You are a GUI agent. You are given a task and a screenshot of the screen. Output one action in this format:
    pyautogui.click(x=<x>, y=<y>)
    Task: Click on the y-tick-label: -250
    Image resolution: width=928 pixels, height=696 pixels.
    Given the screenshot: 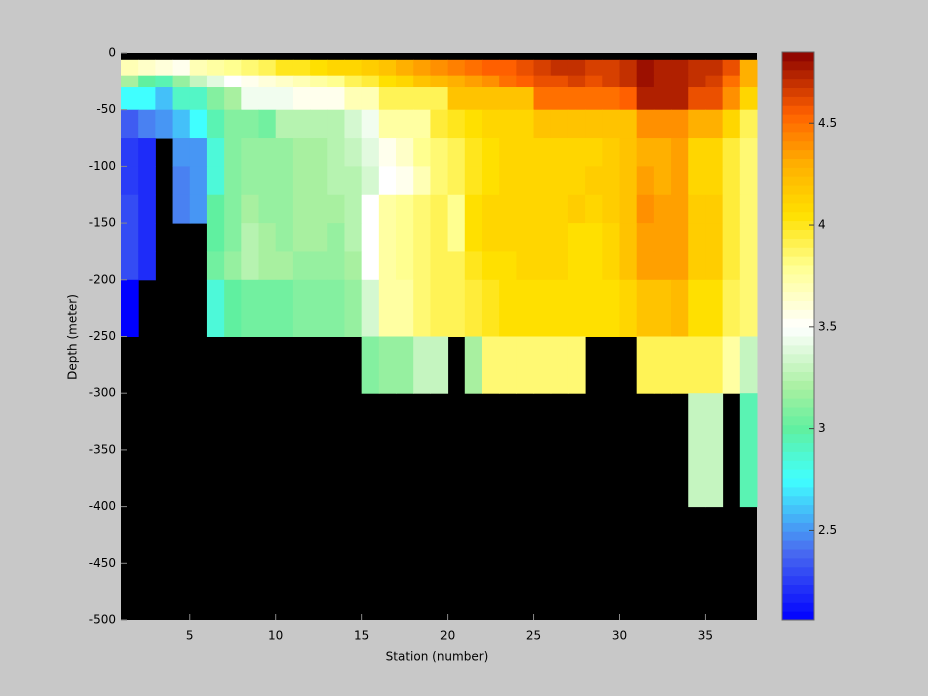 What is the action you would take?
    pyautogui.click(x=102, y=336)
    